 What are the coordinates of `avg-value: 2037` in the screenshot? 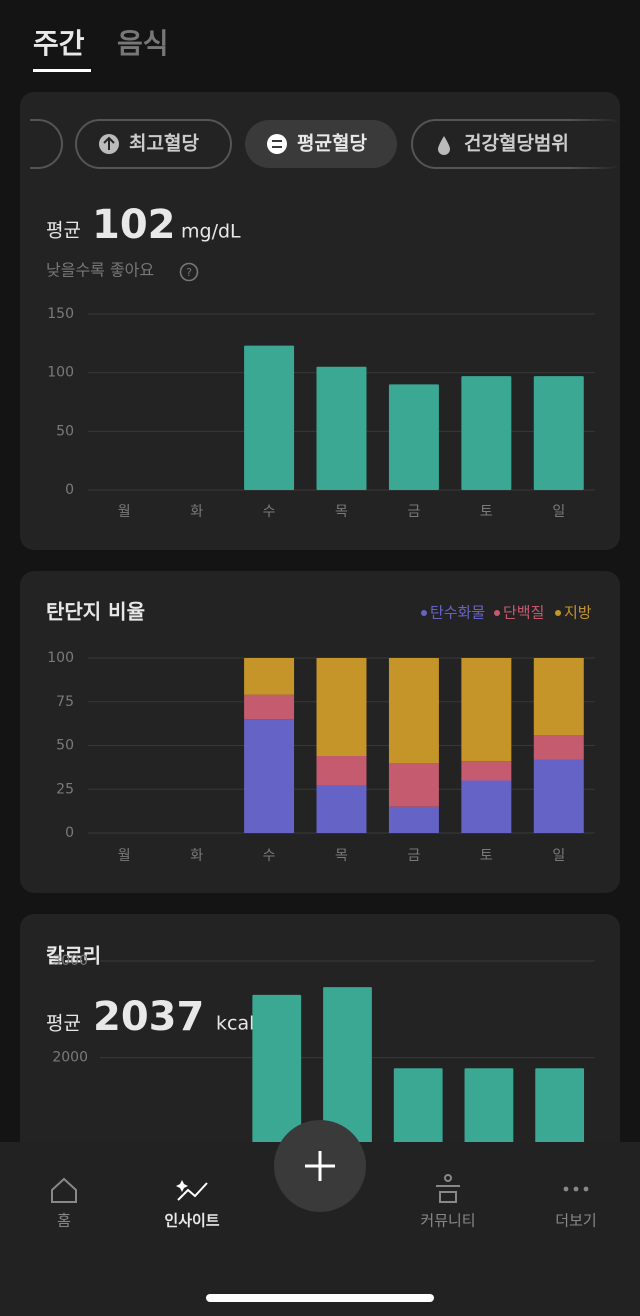 It's located at (148, 1017).